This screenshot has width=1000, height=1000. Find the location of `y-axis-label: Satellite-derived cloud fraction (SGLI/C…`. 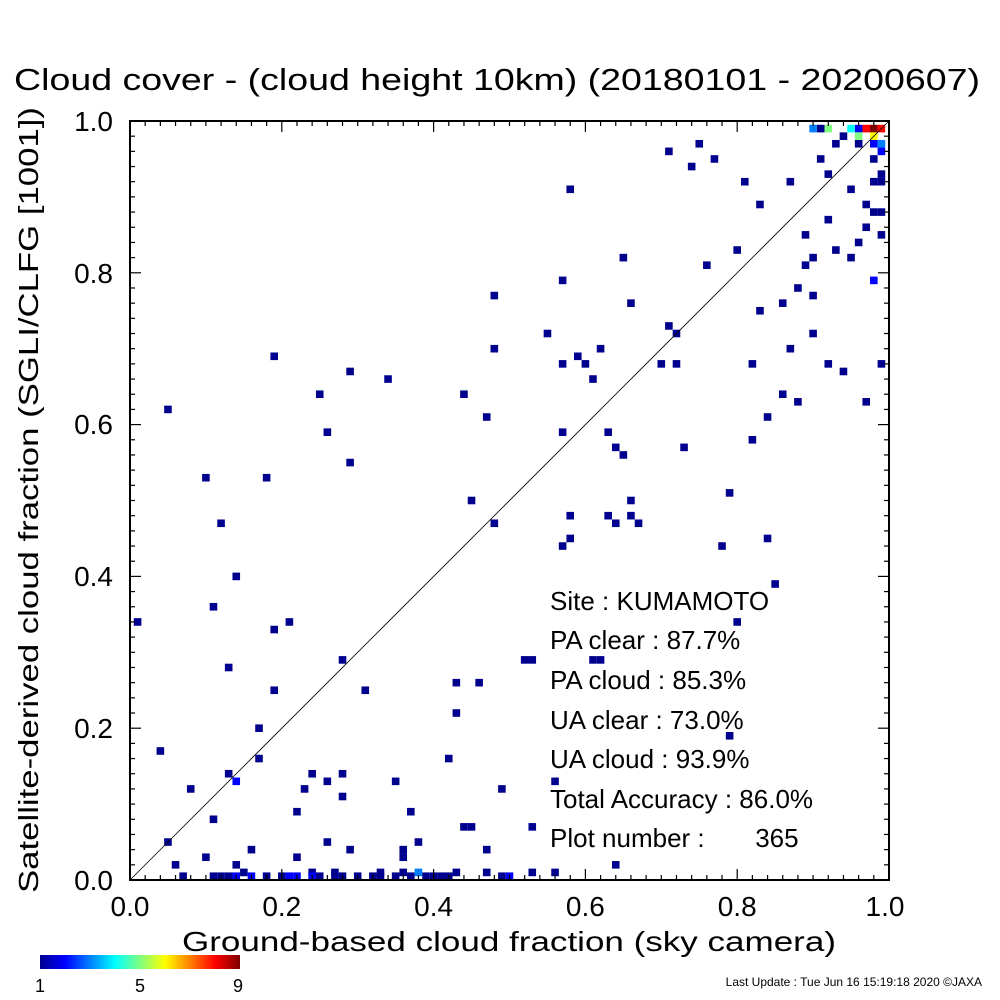

y-axis-label: Satellite-derived cloud fraction (SGLI/C… is located at coordinates (28, 500).